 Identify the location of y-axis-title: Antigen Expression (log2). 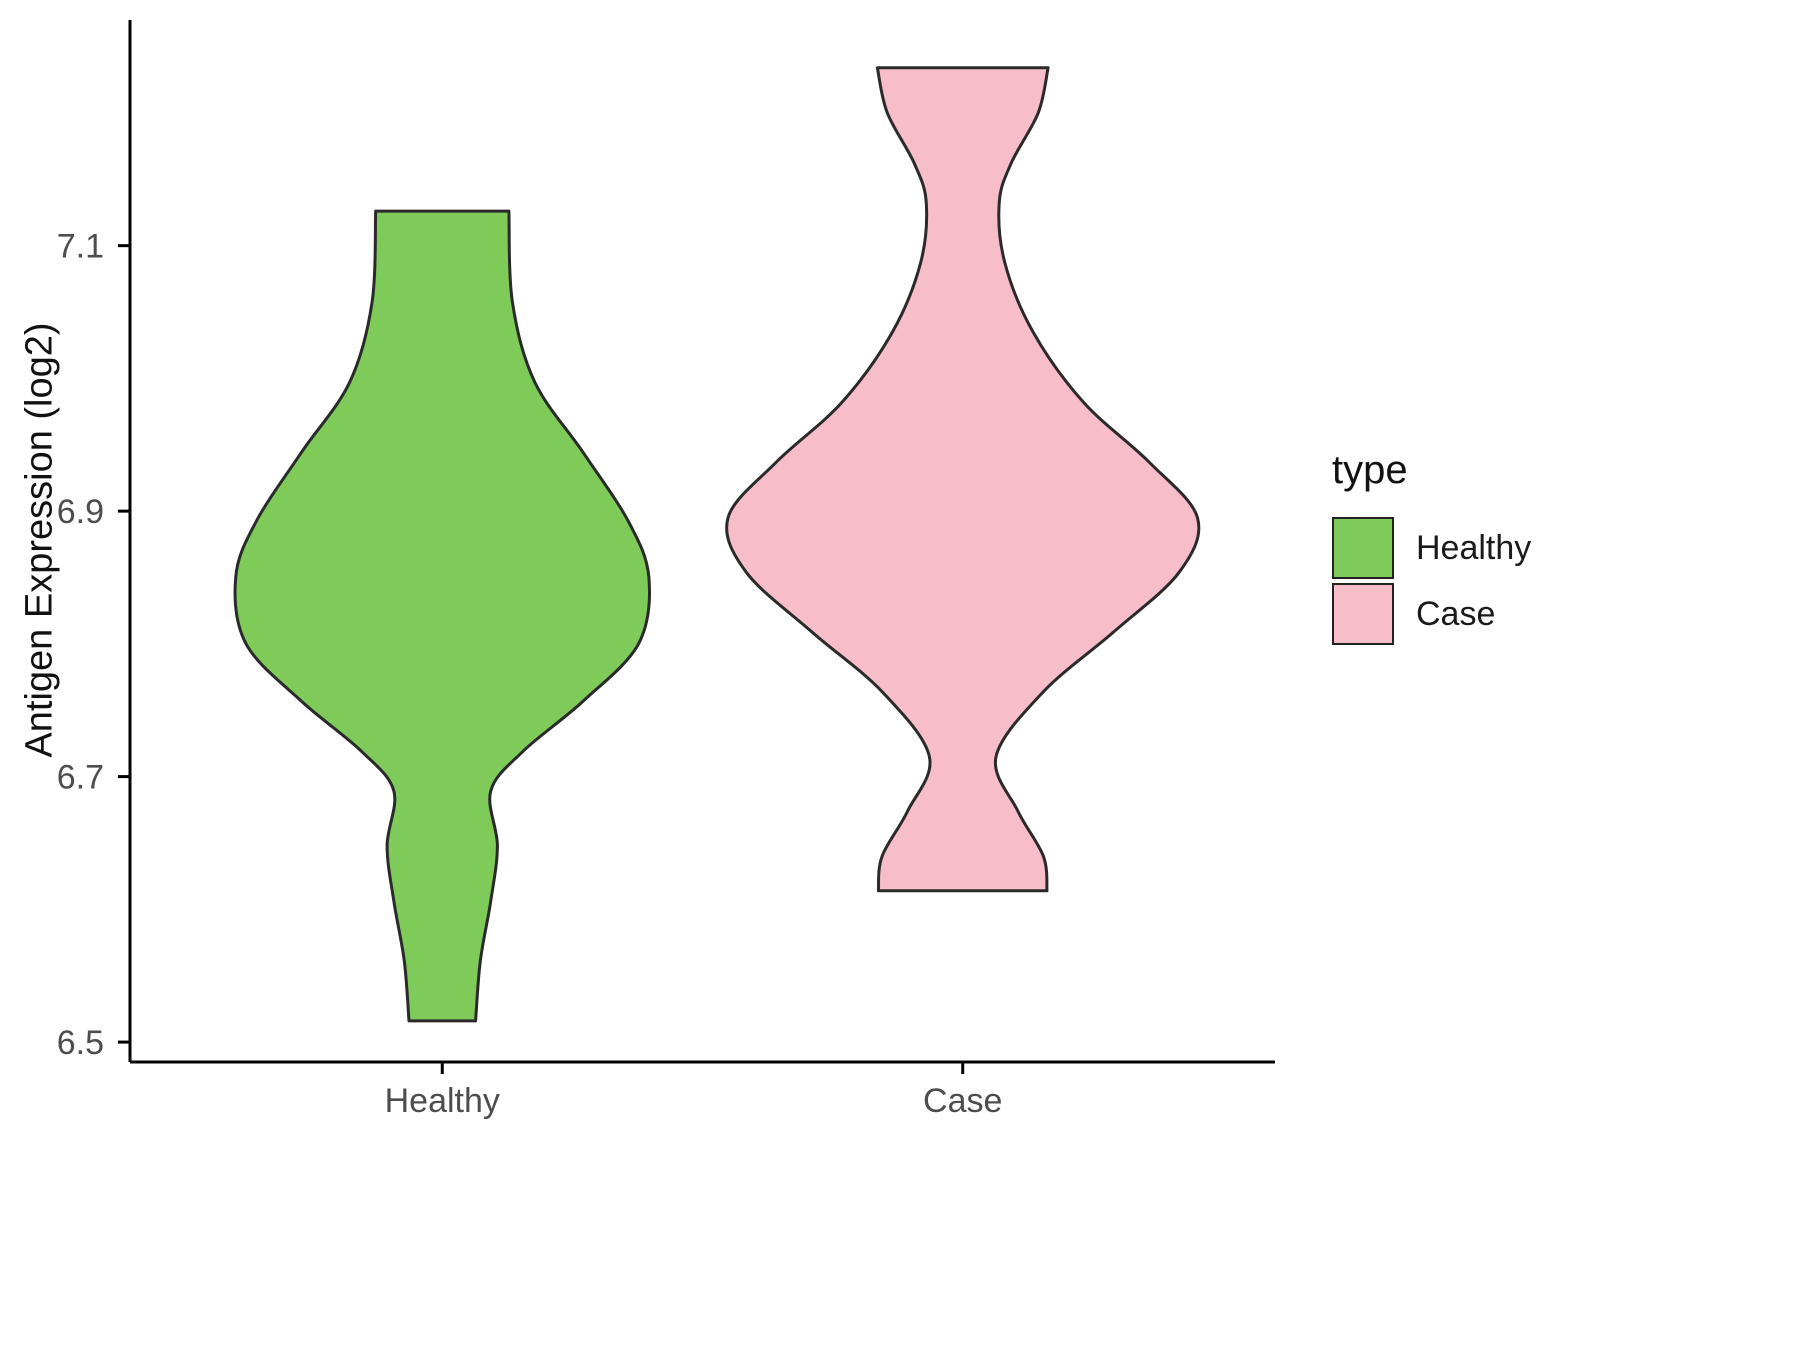
(39, 540).